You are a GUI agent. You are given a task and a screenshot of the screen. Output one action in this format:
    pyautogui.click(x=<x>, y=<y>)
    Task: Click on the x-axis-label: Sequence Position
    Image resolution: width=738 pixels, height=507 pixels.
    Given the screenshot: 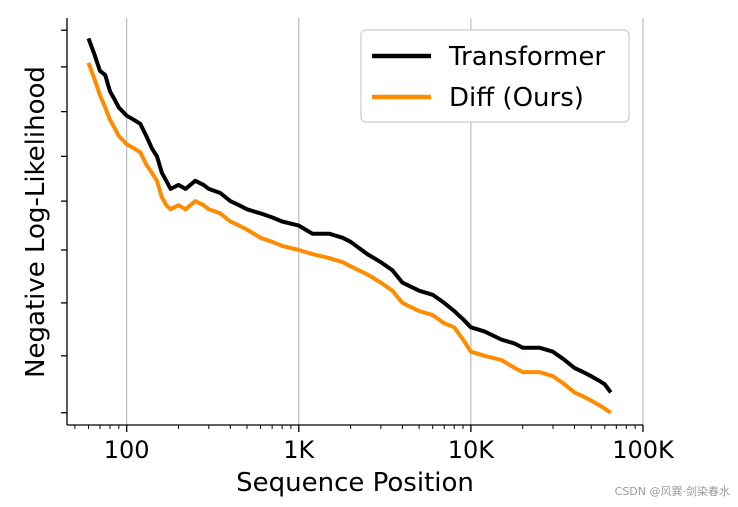 What is the action you would take?
    pyautogui.click(x=355, y=483)
    